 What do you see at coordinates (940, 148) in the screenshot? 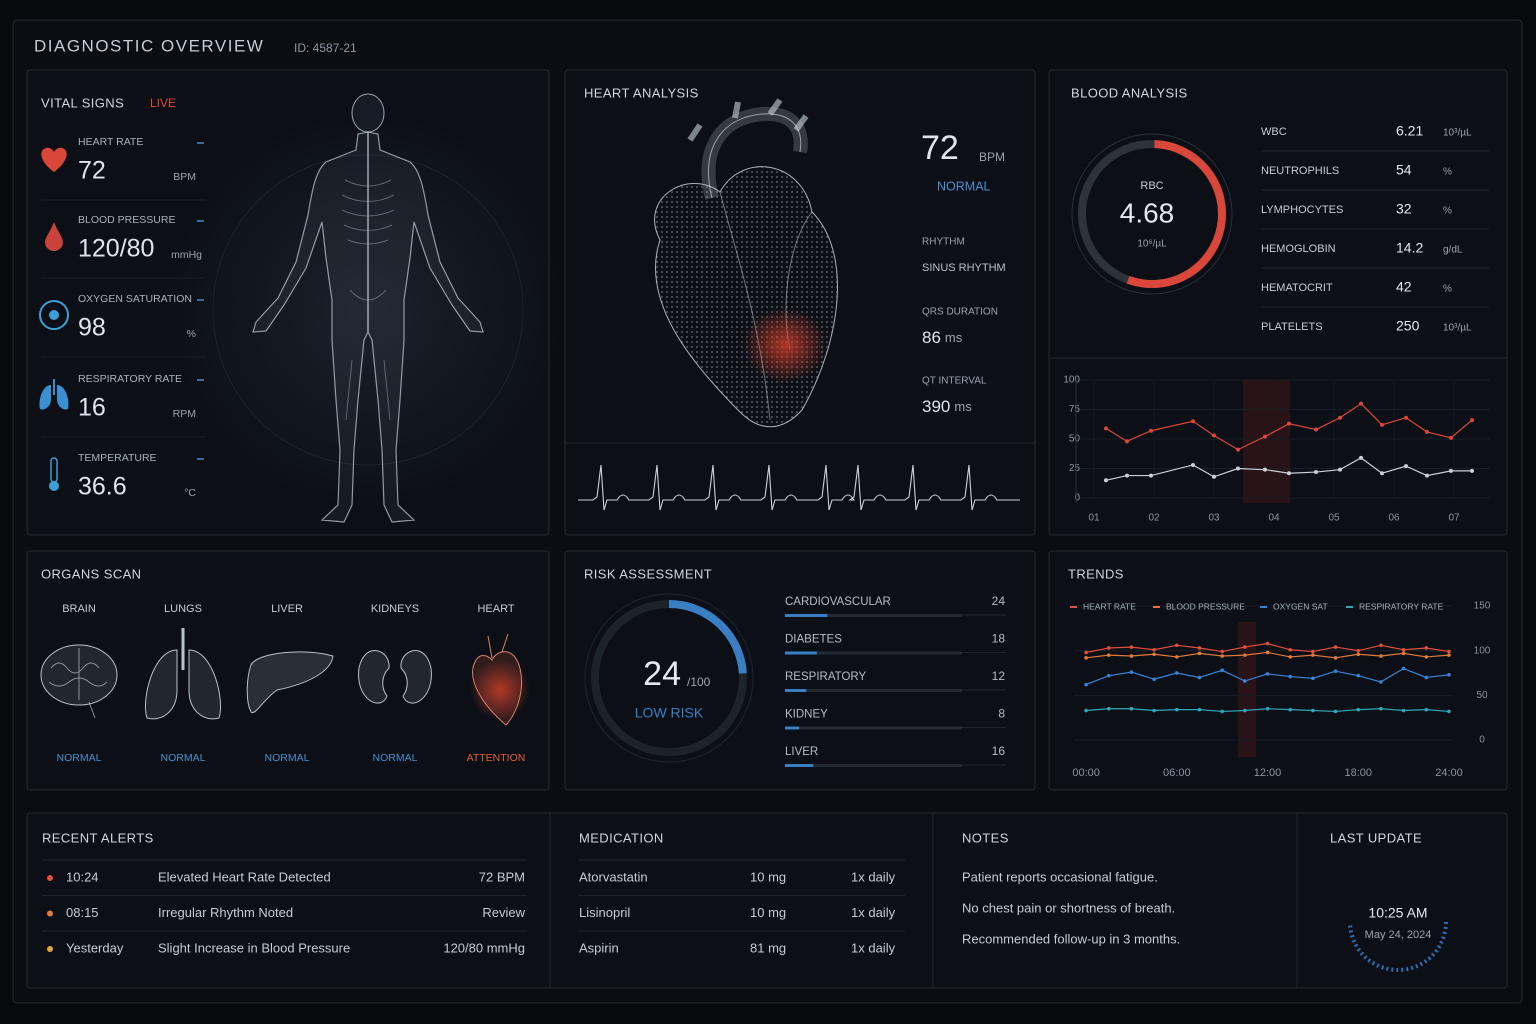
I see `heart-rate: 72` at bounding box center [940, 148].